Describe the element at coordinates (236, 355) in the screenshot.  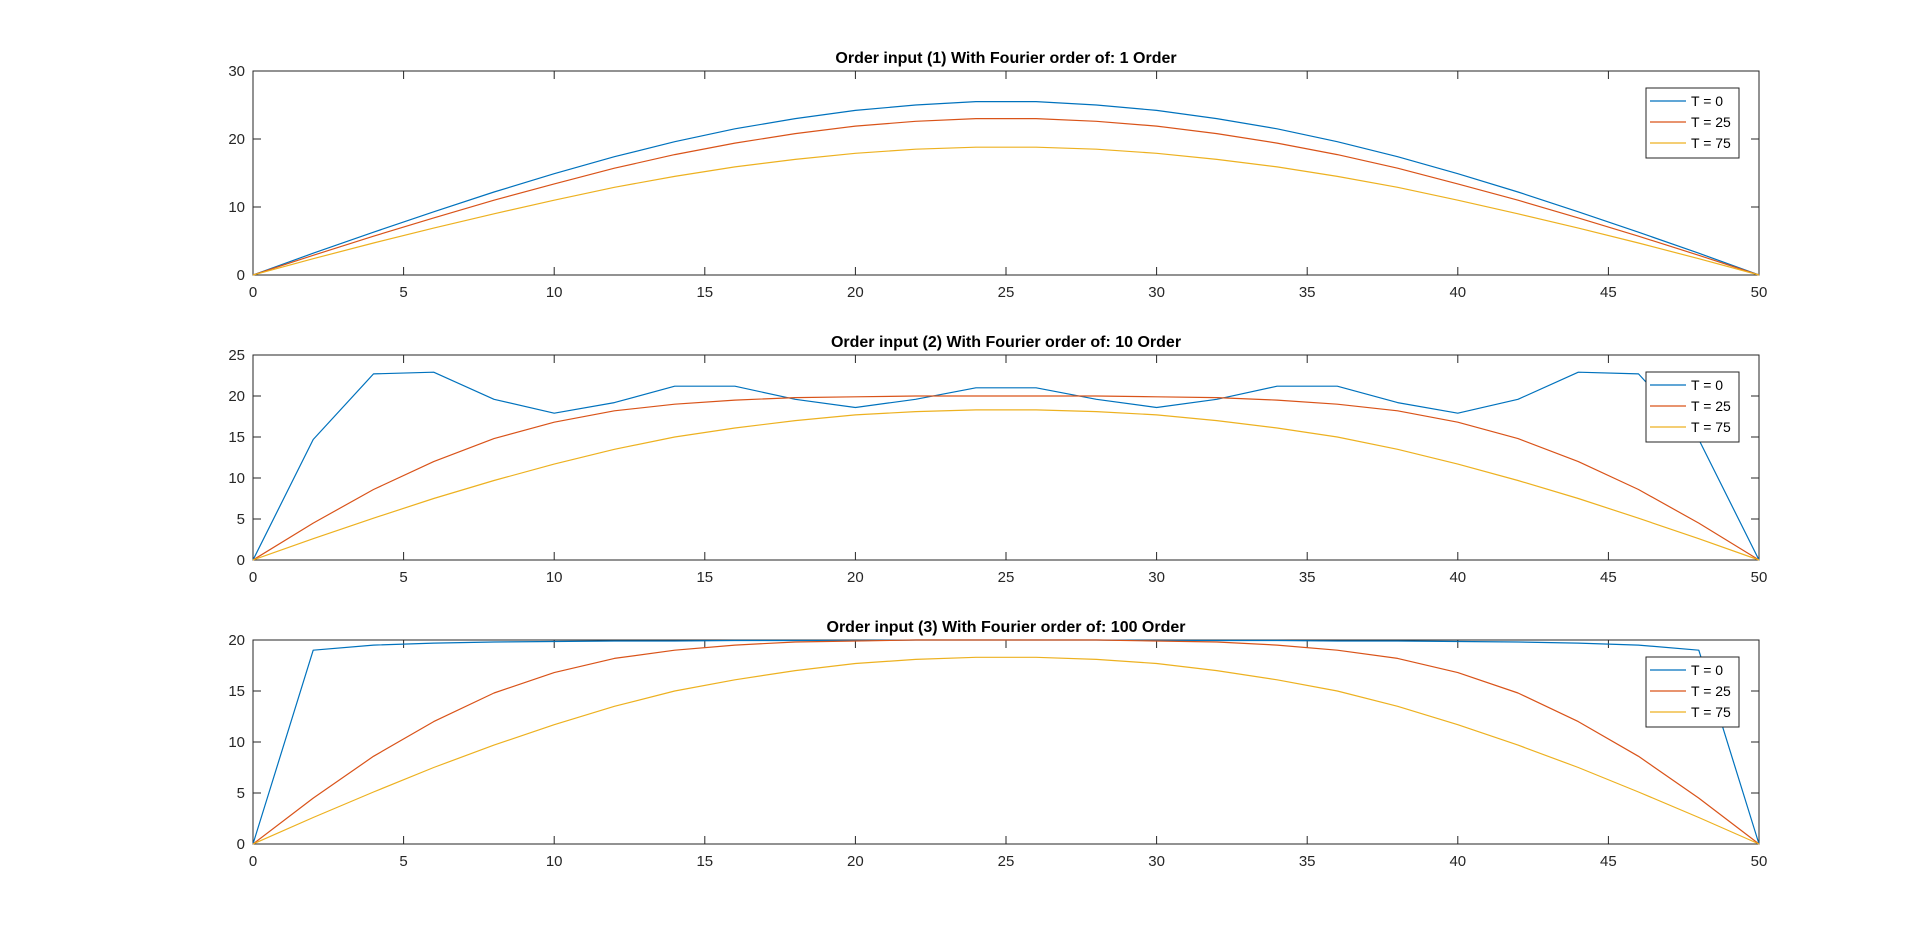
I see `y-tick-label: 25` at that location.